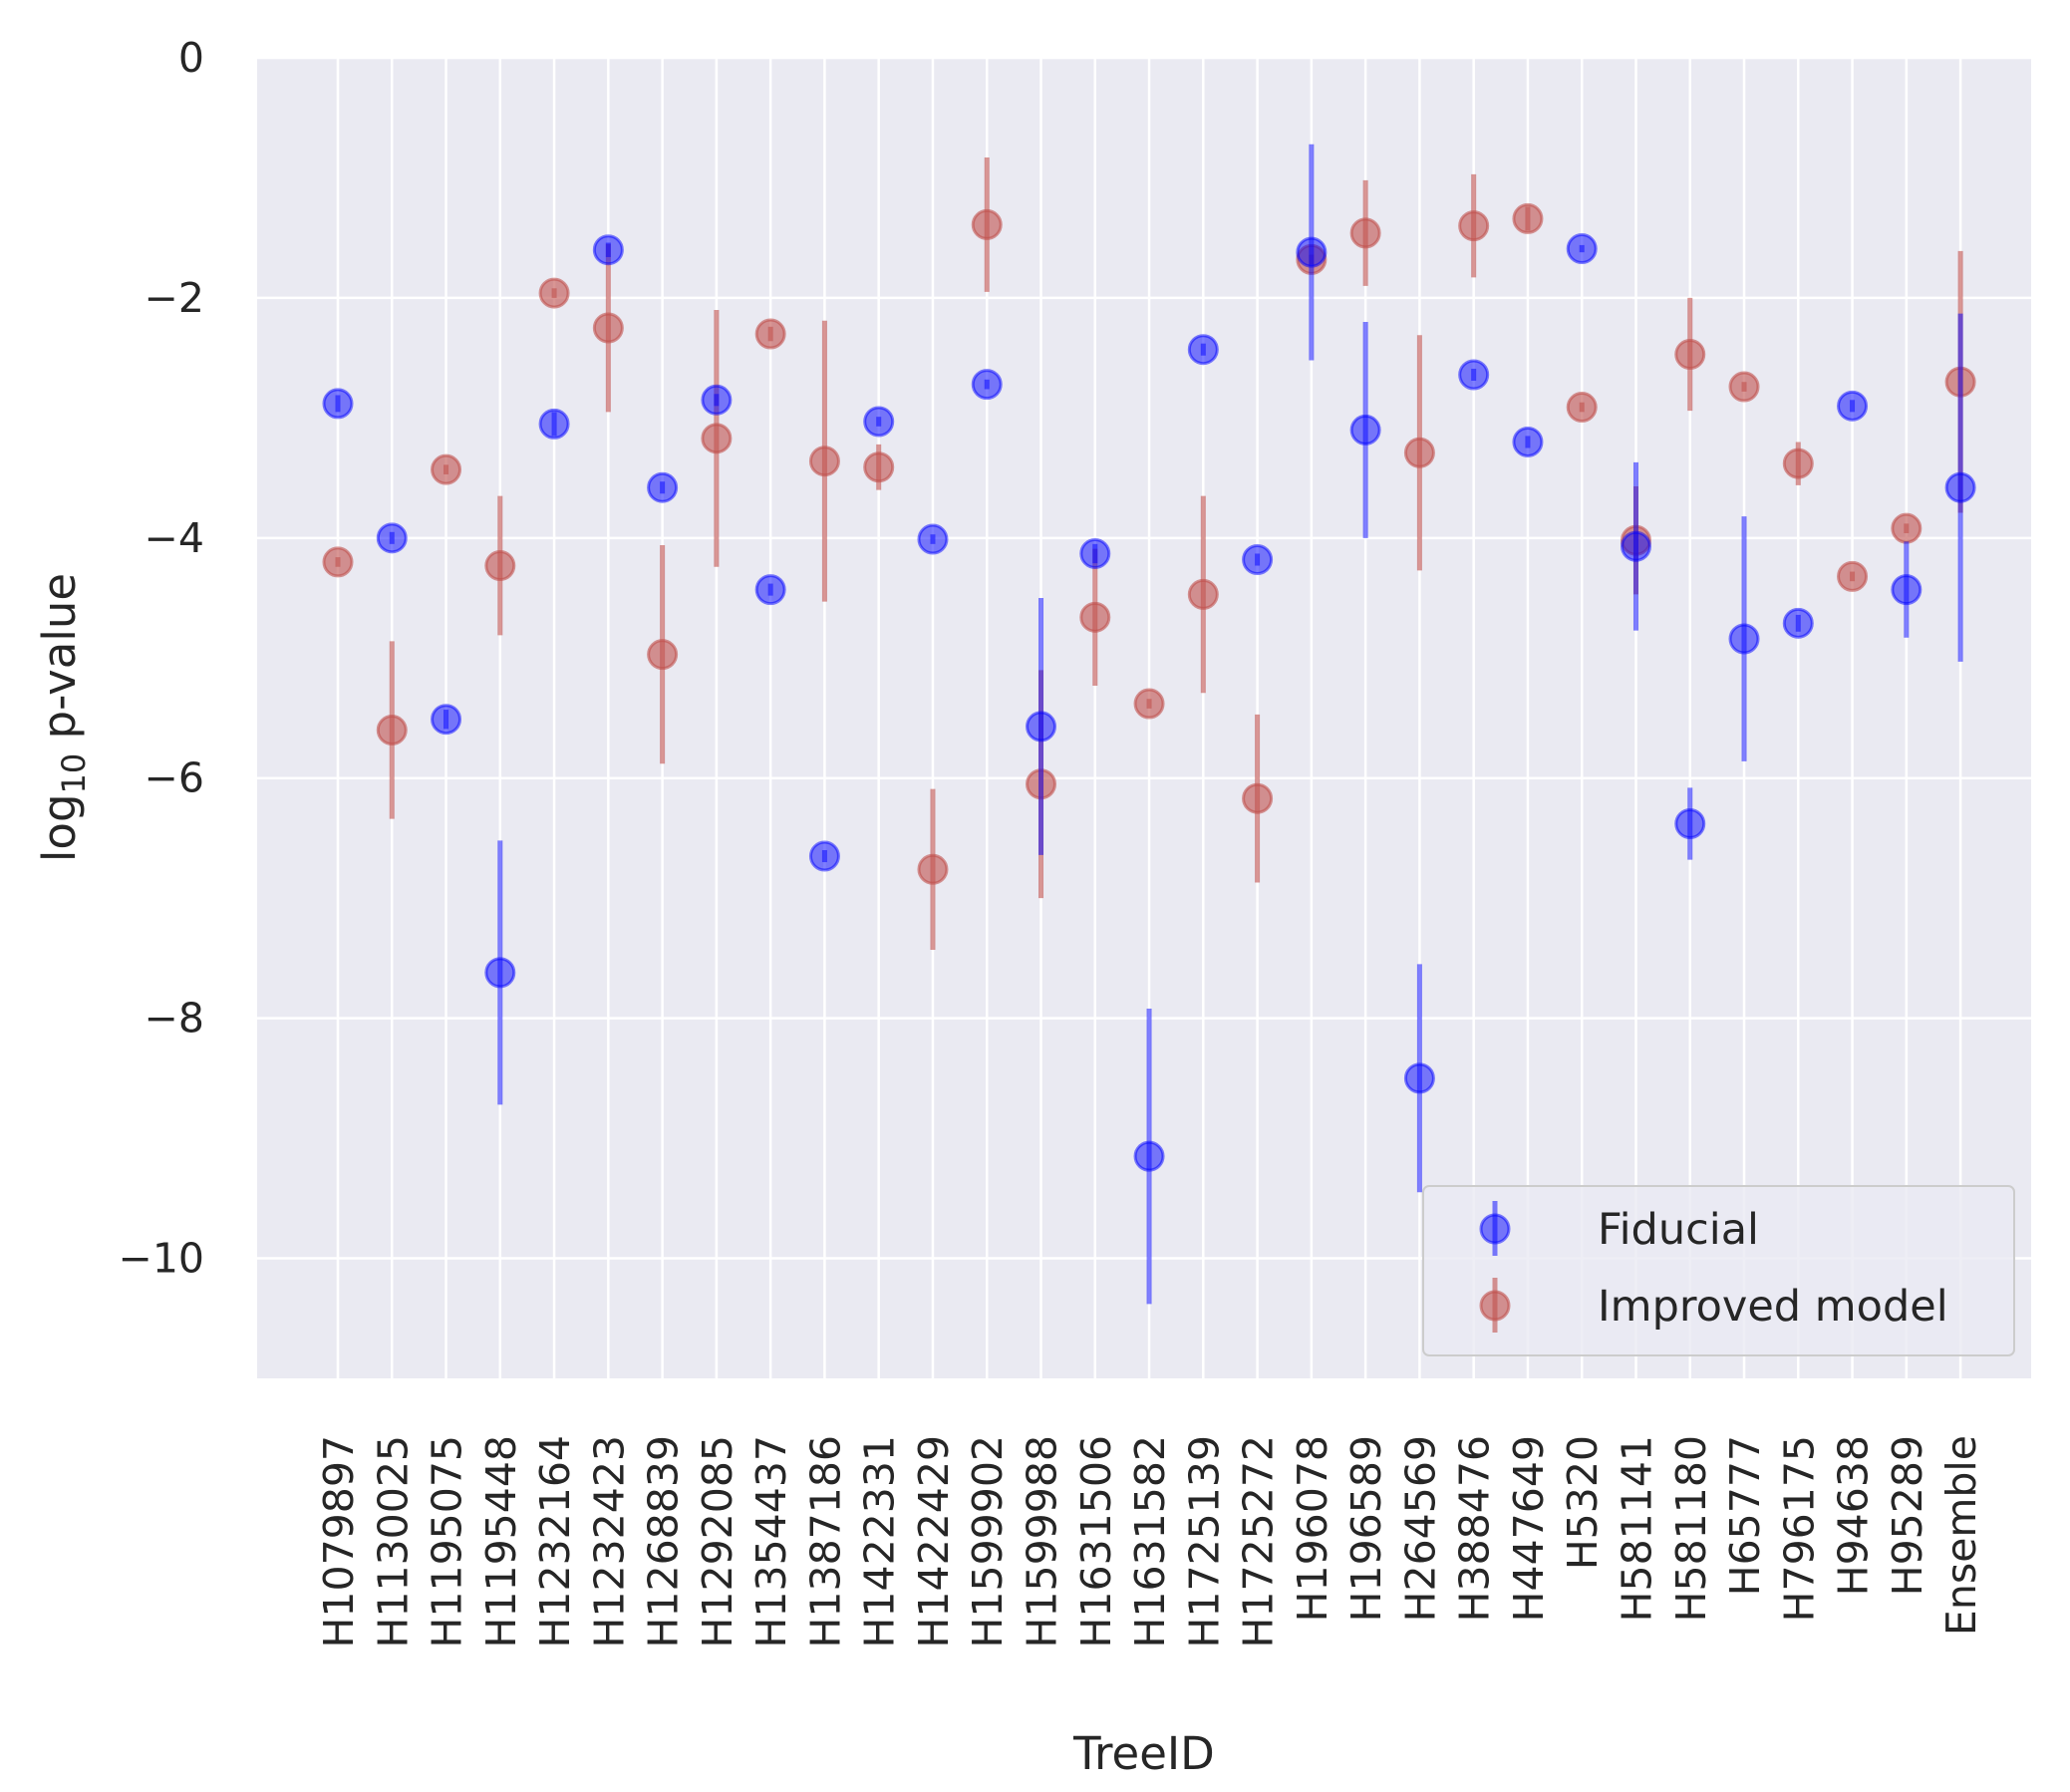 The width and height of the screenshot is (2070, 1792). I want to click on x-tick-label: H1195075, so click(448, 1541).